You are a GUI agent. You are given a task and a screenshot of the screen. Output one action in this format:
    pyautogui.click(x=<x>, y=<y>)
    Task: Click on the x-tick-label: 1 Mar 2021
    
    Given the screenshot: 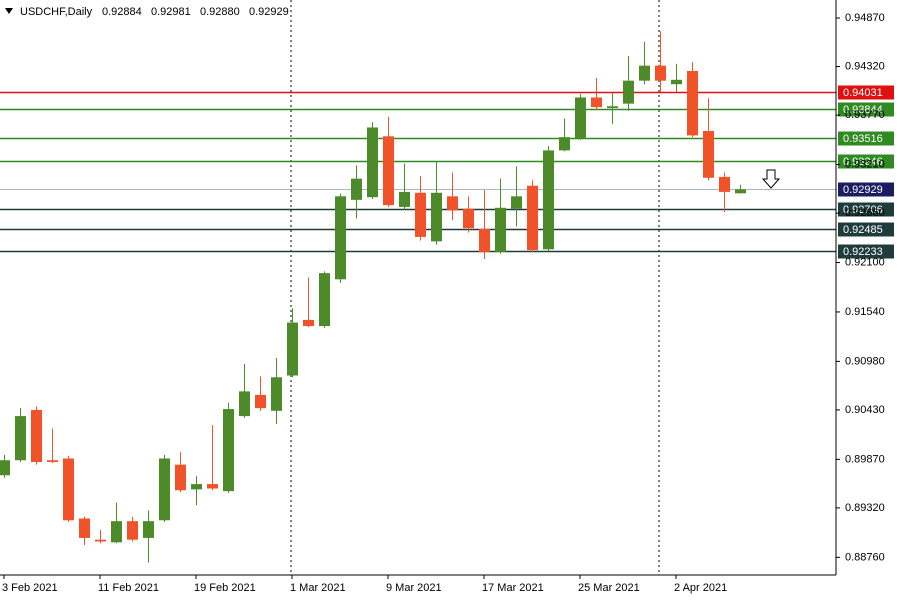 What is the action you would take?
    pyautogui.click(x=318, y=588)
    